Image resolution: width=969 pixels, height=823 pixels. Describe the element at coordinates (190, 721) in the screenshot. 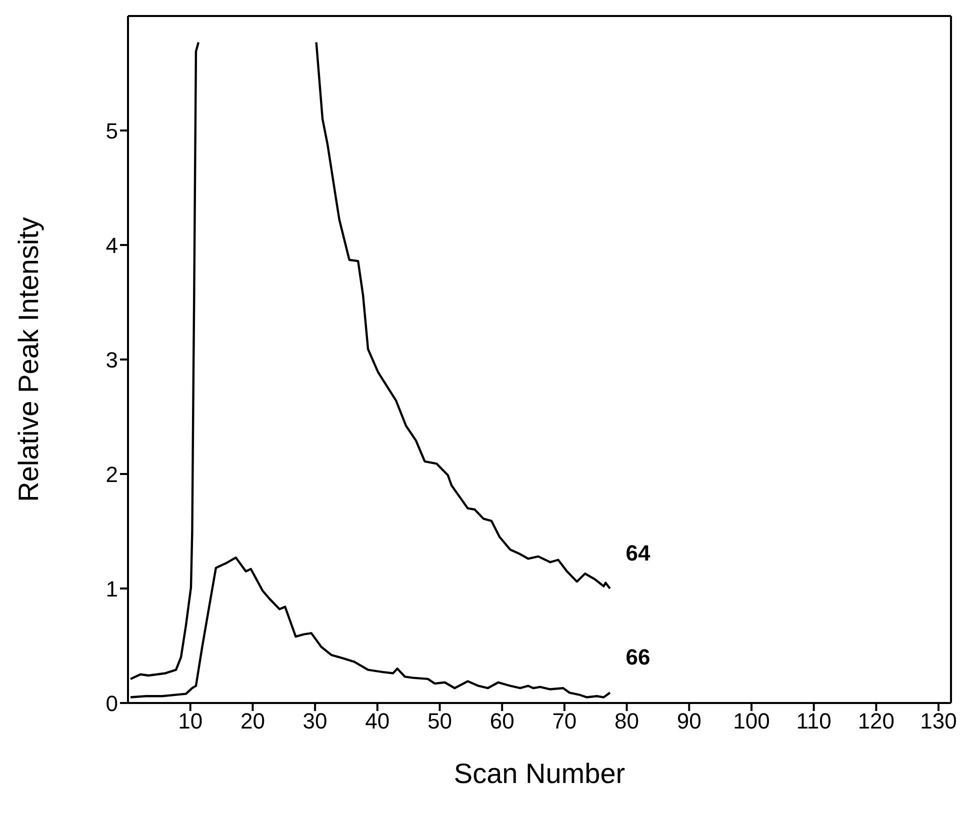

I see `x-tick-label: 10` at that location.